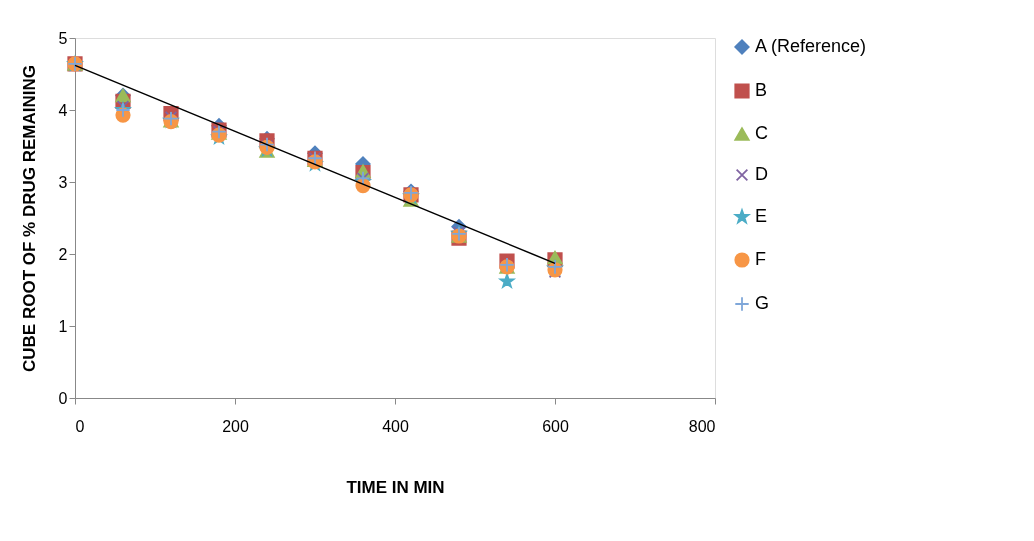 The image size is (1034, 541). Describe the element at coordinates (702, 426) in the screenshot. I see `x-tick-label: 800` at that location.